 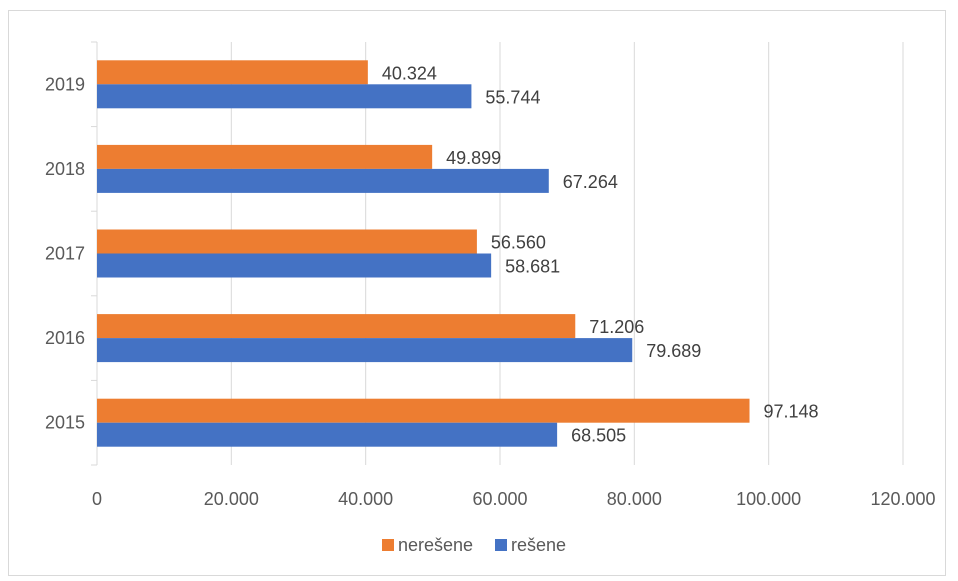 What do you see at coordinates (65, 423) in the screenshot?
I see `category-label: 2015` at bounding box center [65, 423].